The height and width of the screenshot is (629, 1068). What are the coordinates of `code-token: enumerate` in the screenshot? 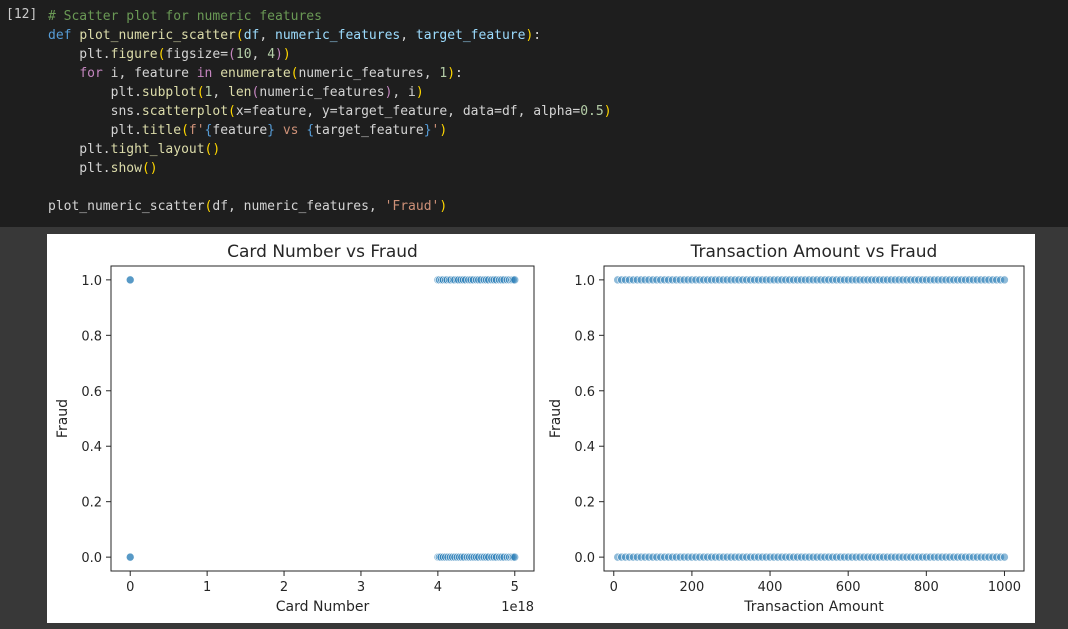 It's located at (255, 73).